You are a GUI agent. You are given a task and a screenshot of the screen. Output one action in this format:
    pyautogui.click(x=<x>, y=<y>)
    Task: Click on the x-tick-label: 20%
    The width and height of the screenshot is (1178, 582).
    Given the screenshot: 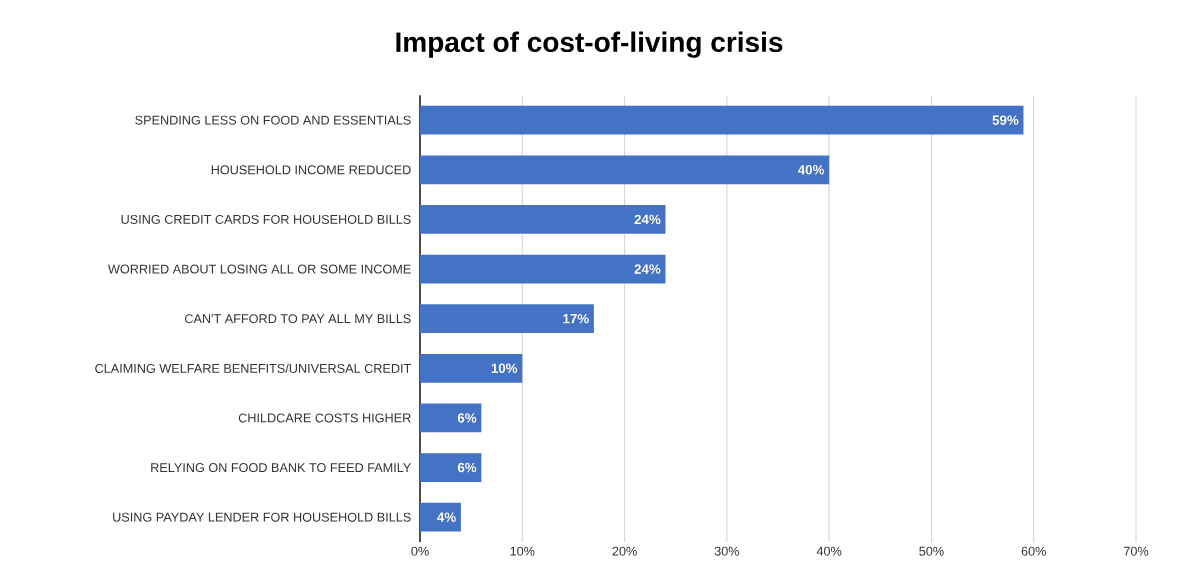 What is the action you would take?
    pyautogui.click(x=624, y=551)
    